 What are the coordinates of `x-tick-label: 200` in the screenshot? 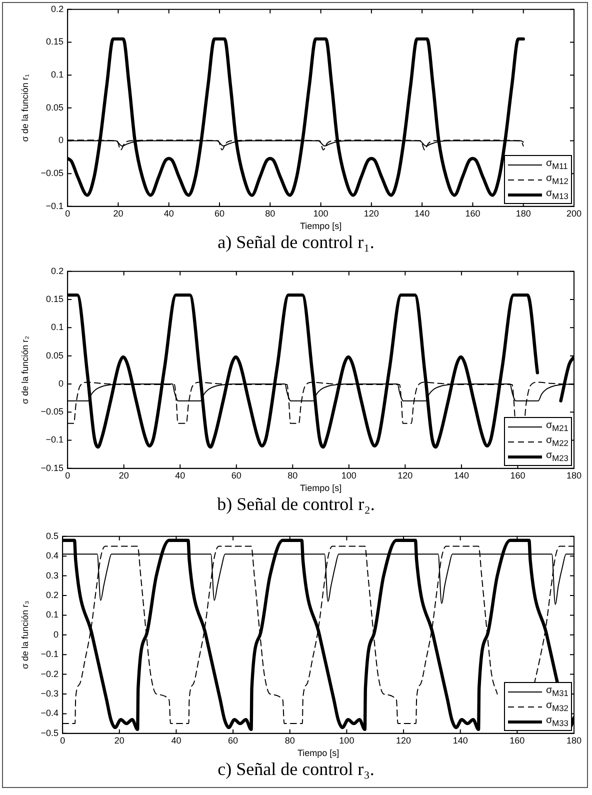 It's located at (574, 213).